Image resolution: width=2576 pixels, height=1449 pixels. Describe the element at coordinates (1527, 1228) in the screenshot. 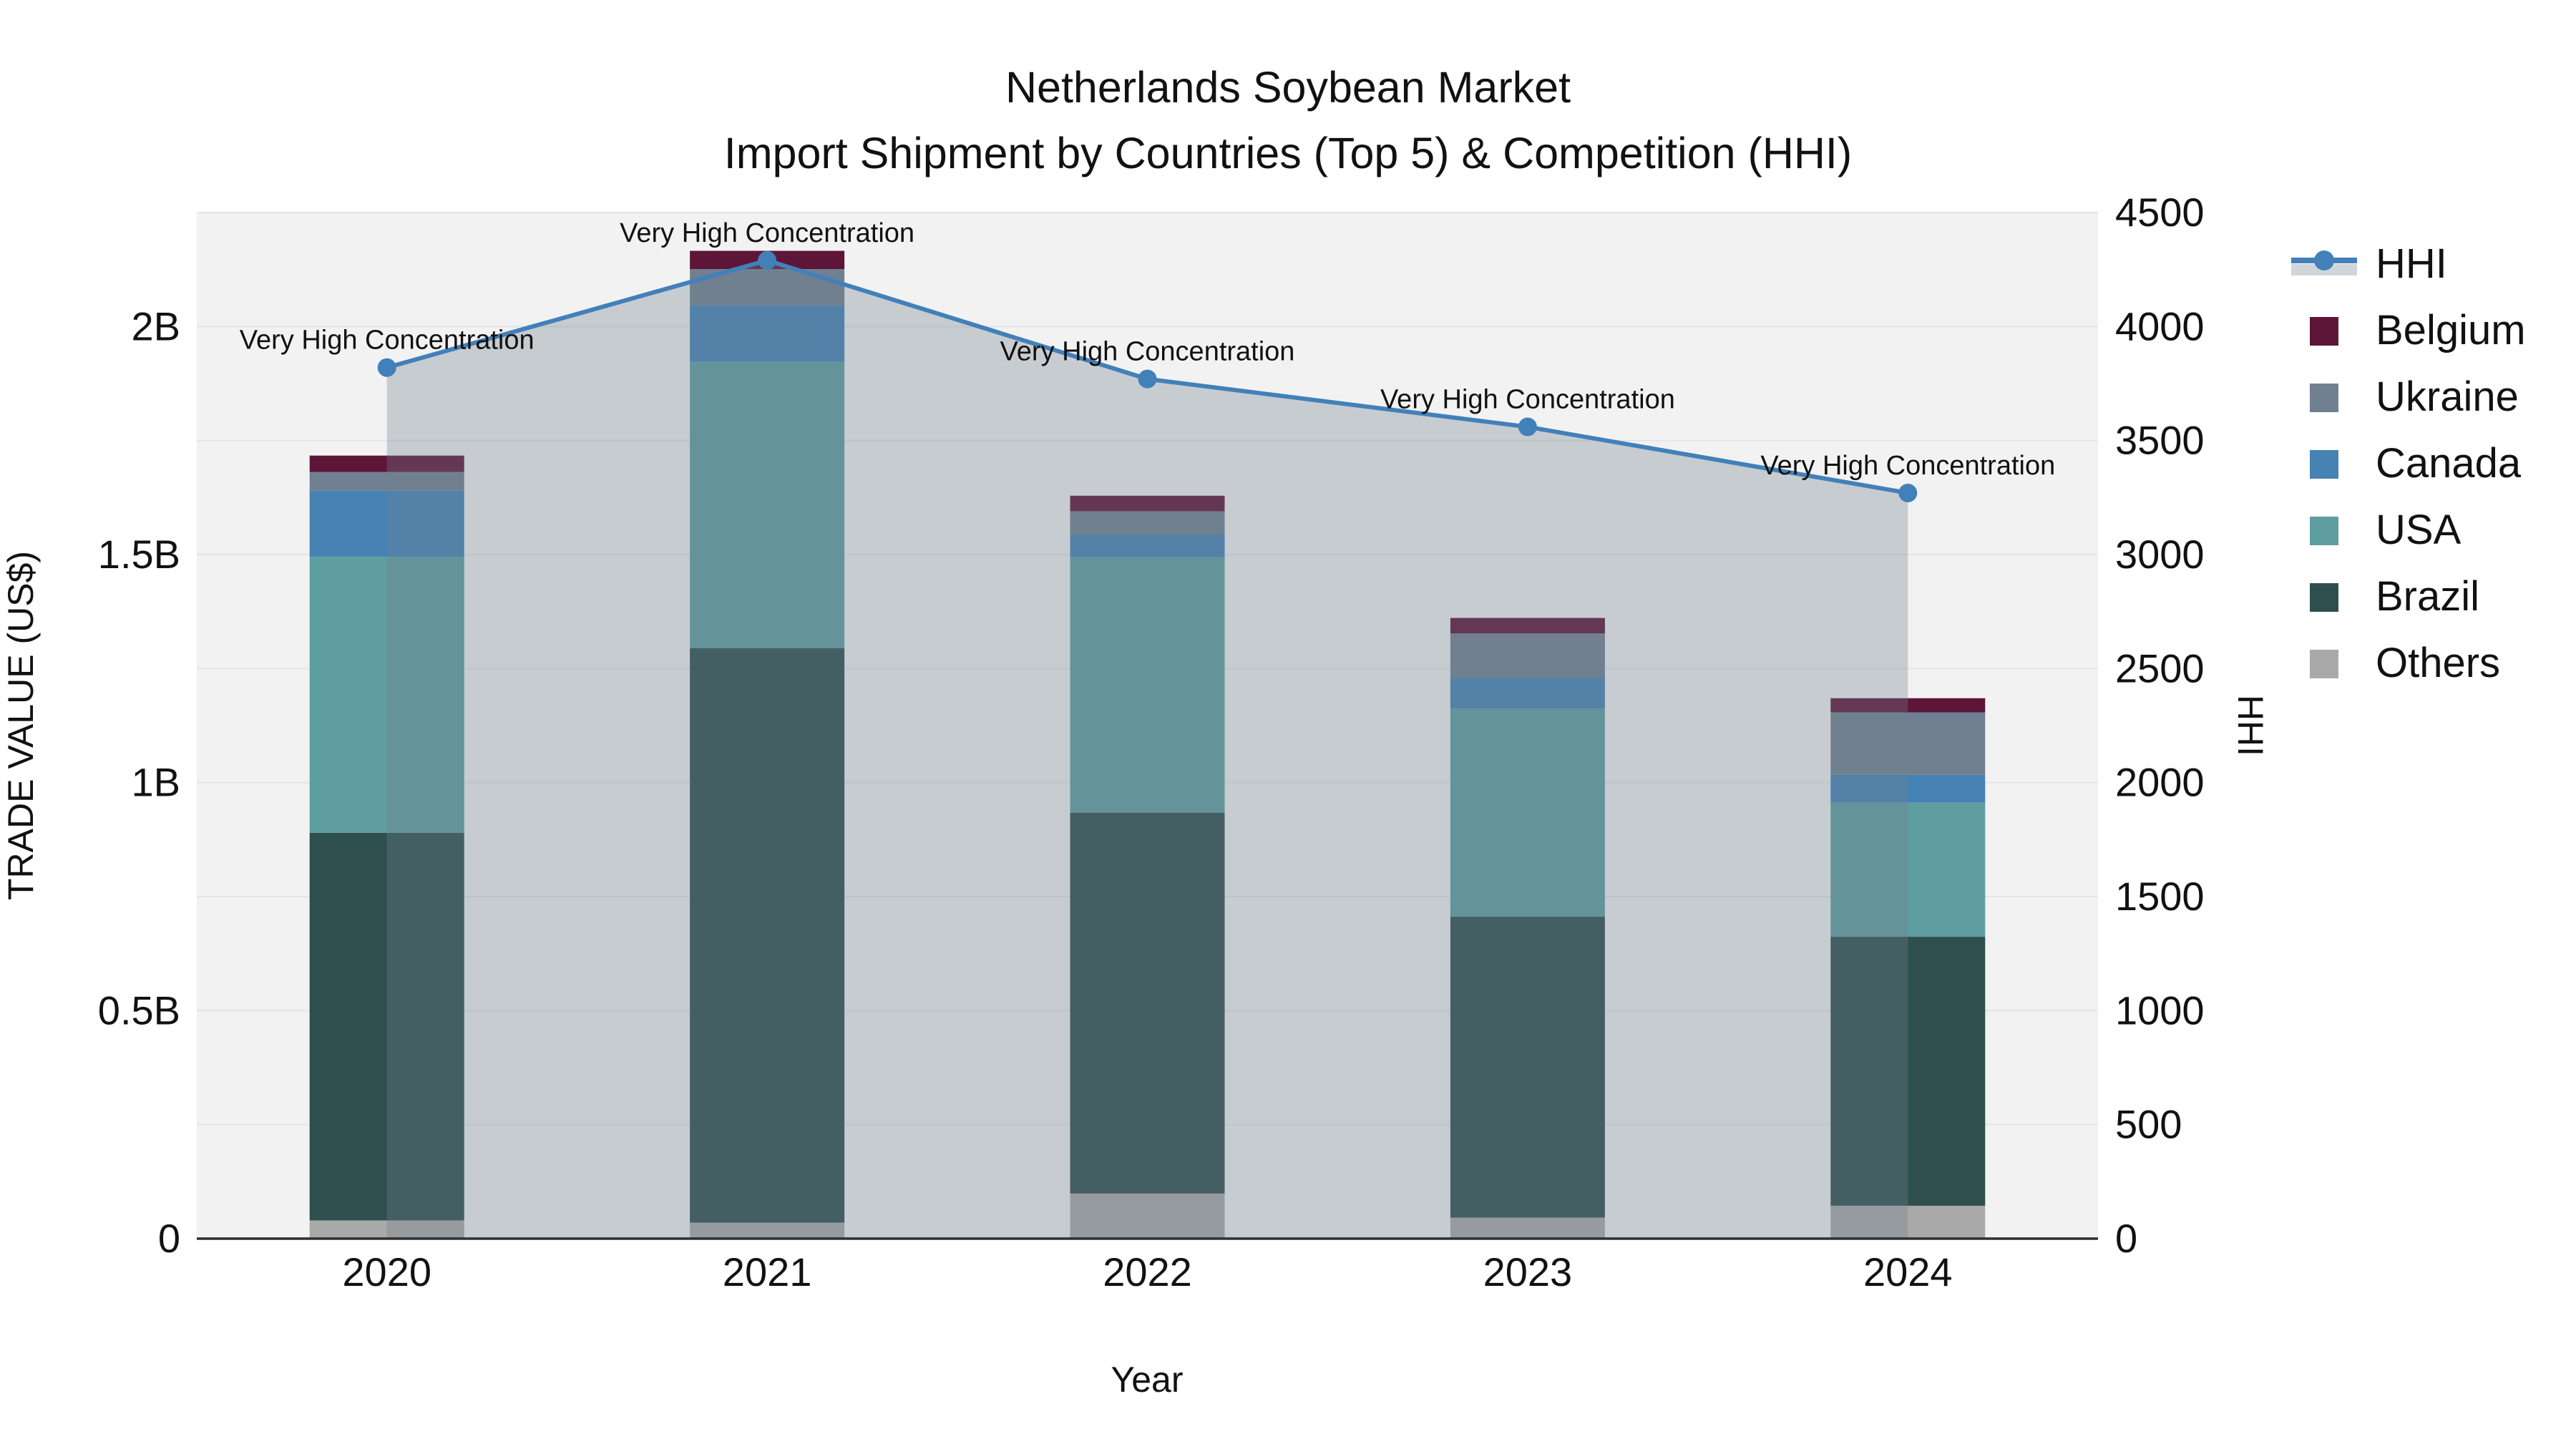

I see `bar-segment-others-2023` at that location.